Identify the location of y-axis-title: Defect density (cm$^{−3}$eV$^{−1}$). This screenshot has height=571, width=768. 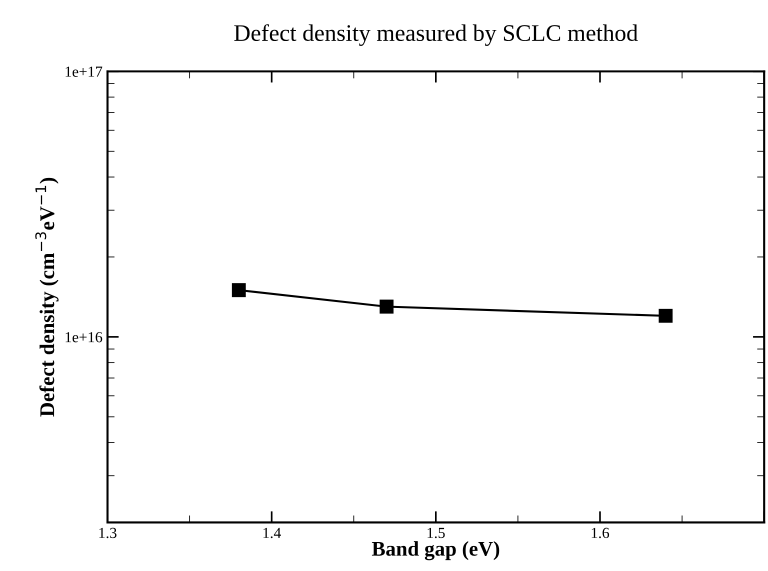
(47, 297).